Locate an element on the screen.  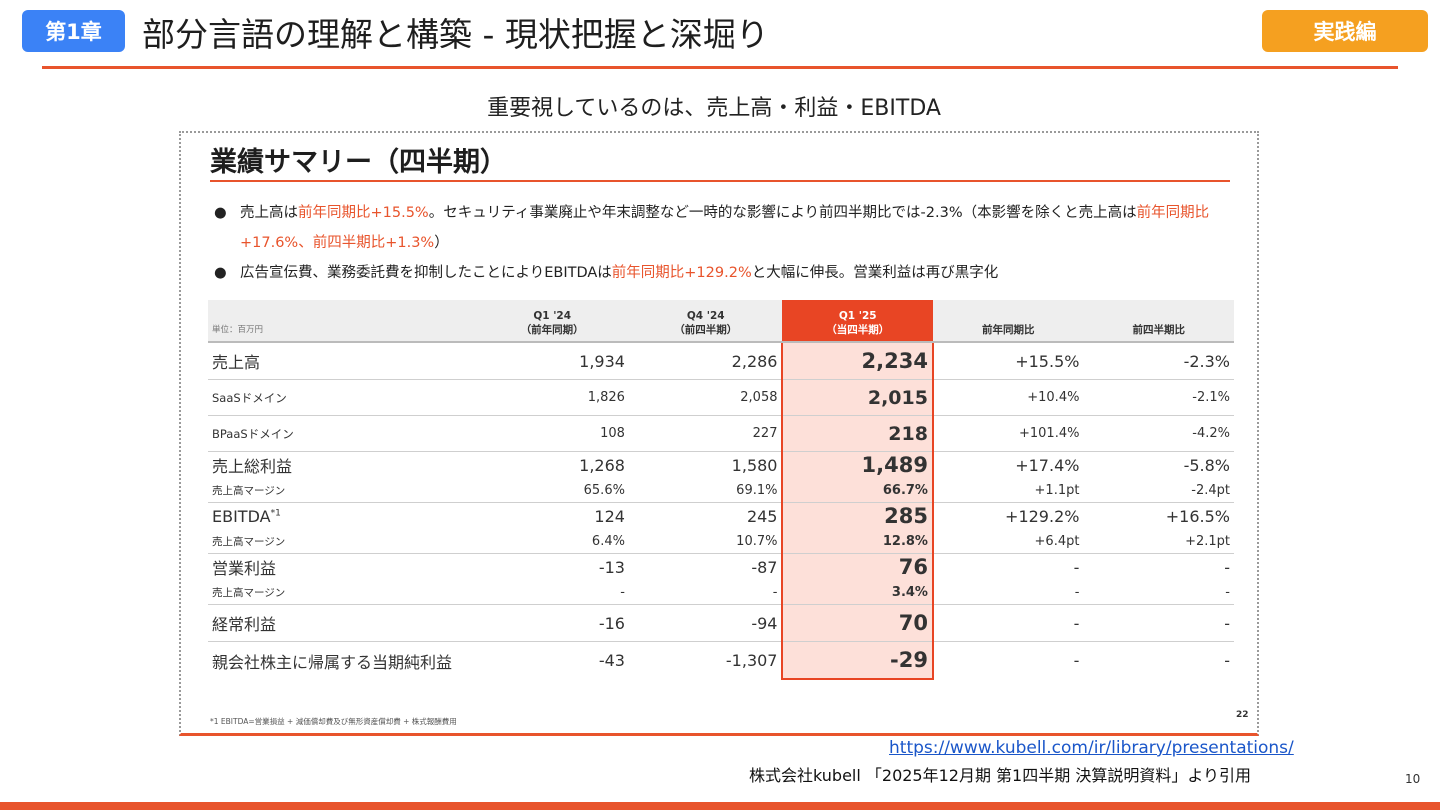
table-cell: 1,826 is located at coordinates (552, 397).